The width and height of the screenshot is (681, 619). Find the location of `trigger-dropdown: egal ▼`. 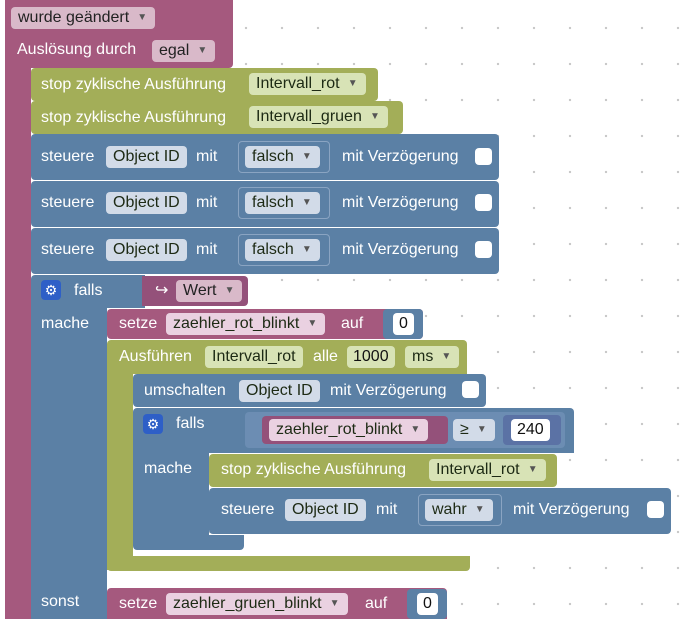

trigger-dropdown: egal ▼ is located at coordinates (184, 51).